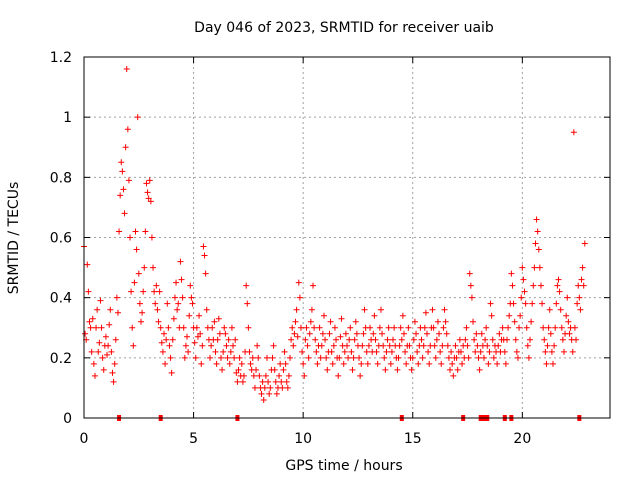 This screenshot has height=480, width=640. Describe the element at coordinates (343, 466) in the screenshot. I see `x-axis-label: GPS time / hours` at that location.